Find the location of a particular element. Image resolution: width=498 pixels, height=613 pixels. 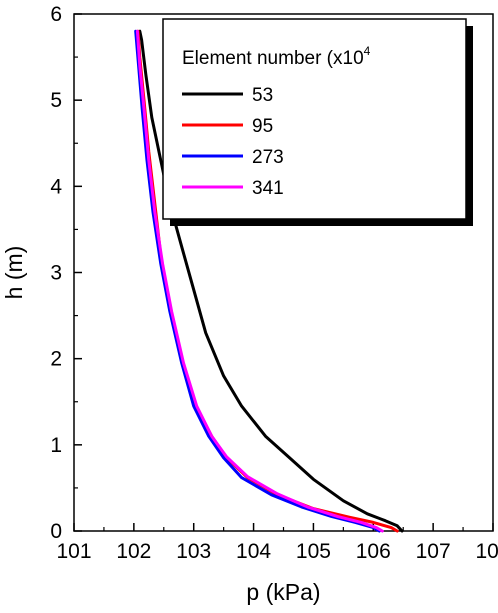

x-tick-label: 106 is located at coordinates (373, 551).